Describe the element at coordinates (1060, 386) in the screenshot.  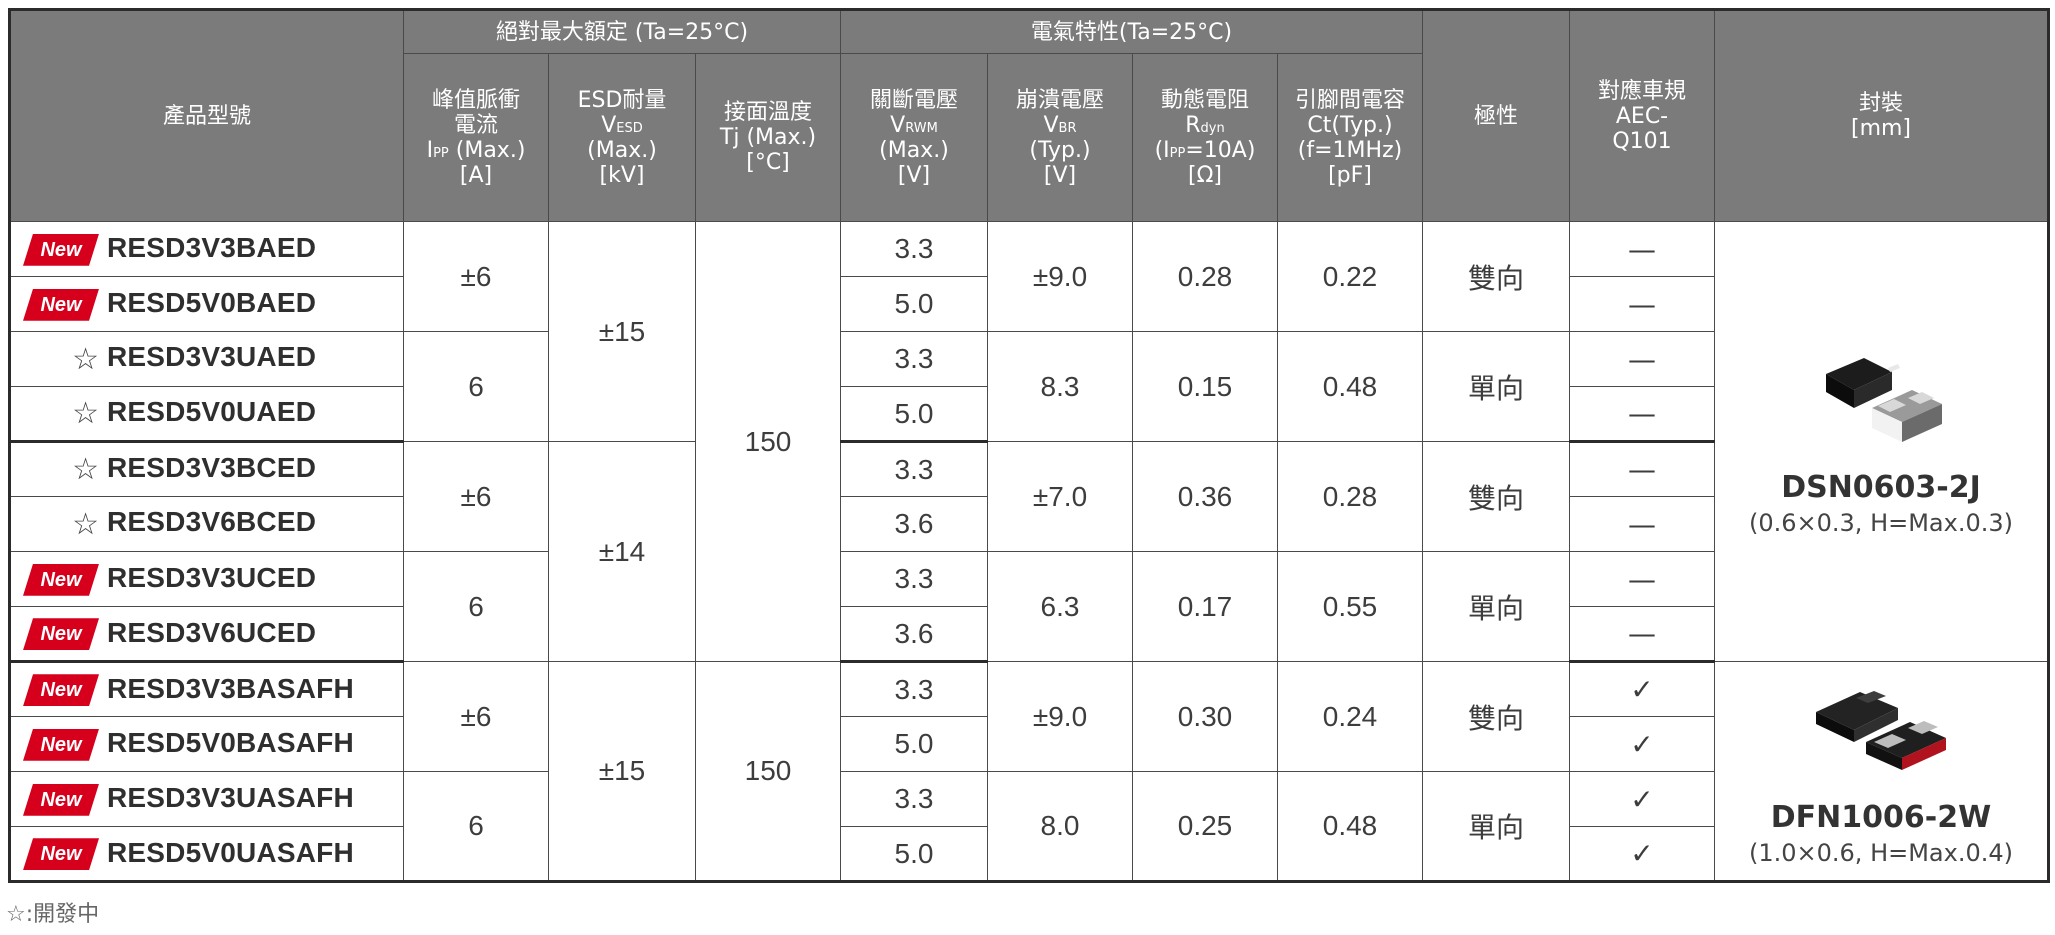
I see `vbr-value: 8.3` at that location.